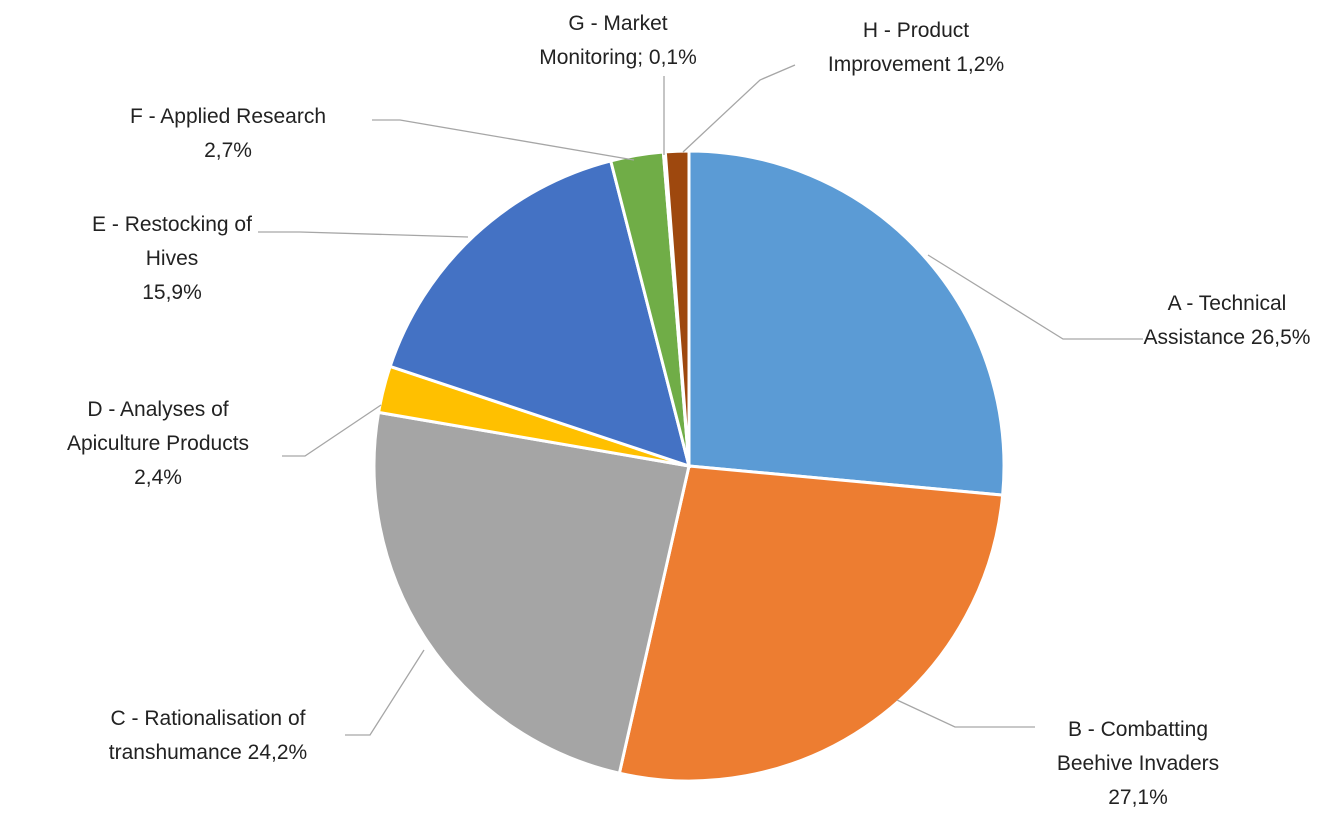  I want to click on leader-line-c, so click(385, 692).